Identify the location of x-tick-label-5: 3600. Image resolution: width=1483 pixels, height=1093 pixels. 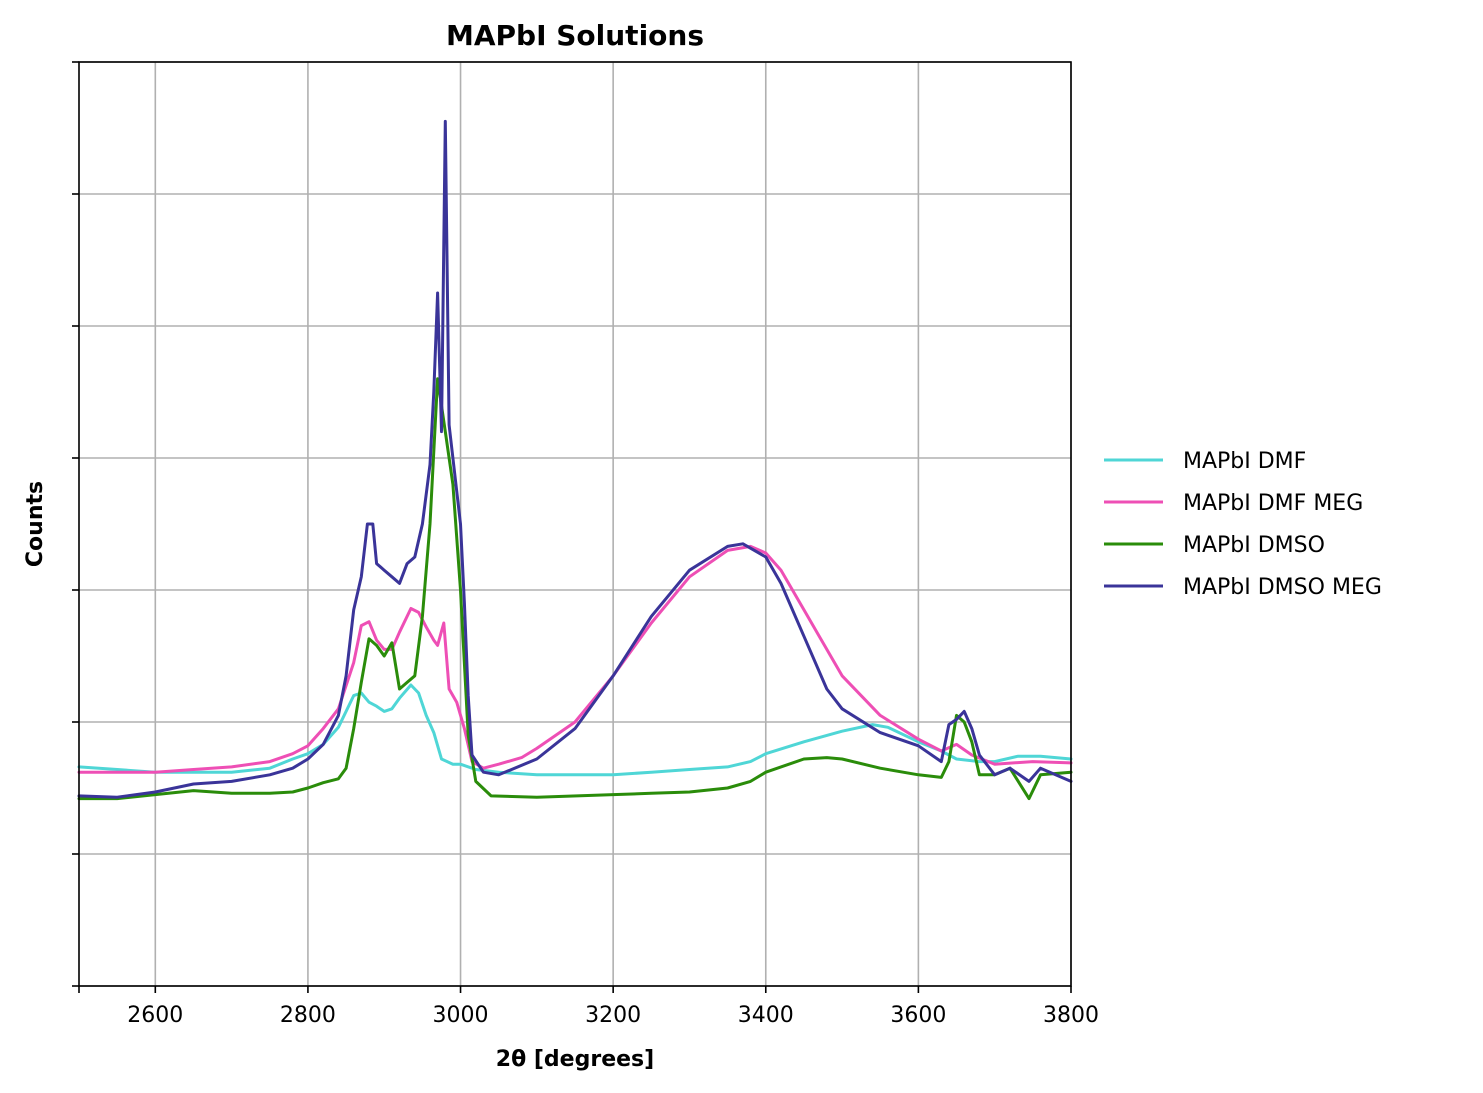
(918, 1015).